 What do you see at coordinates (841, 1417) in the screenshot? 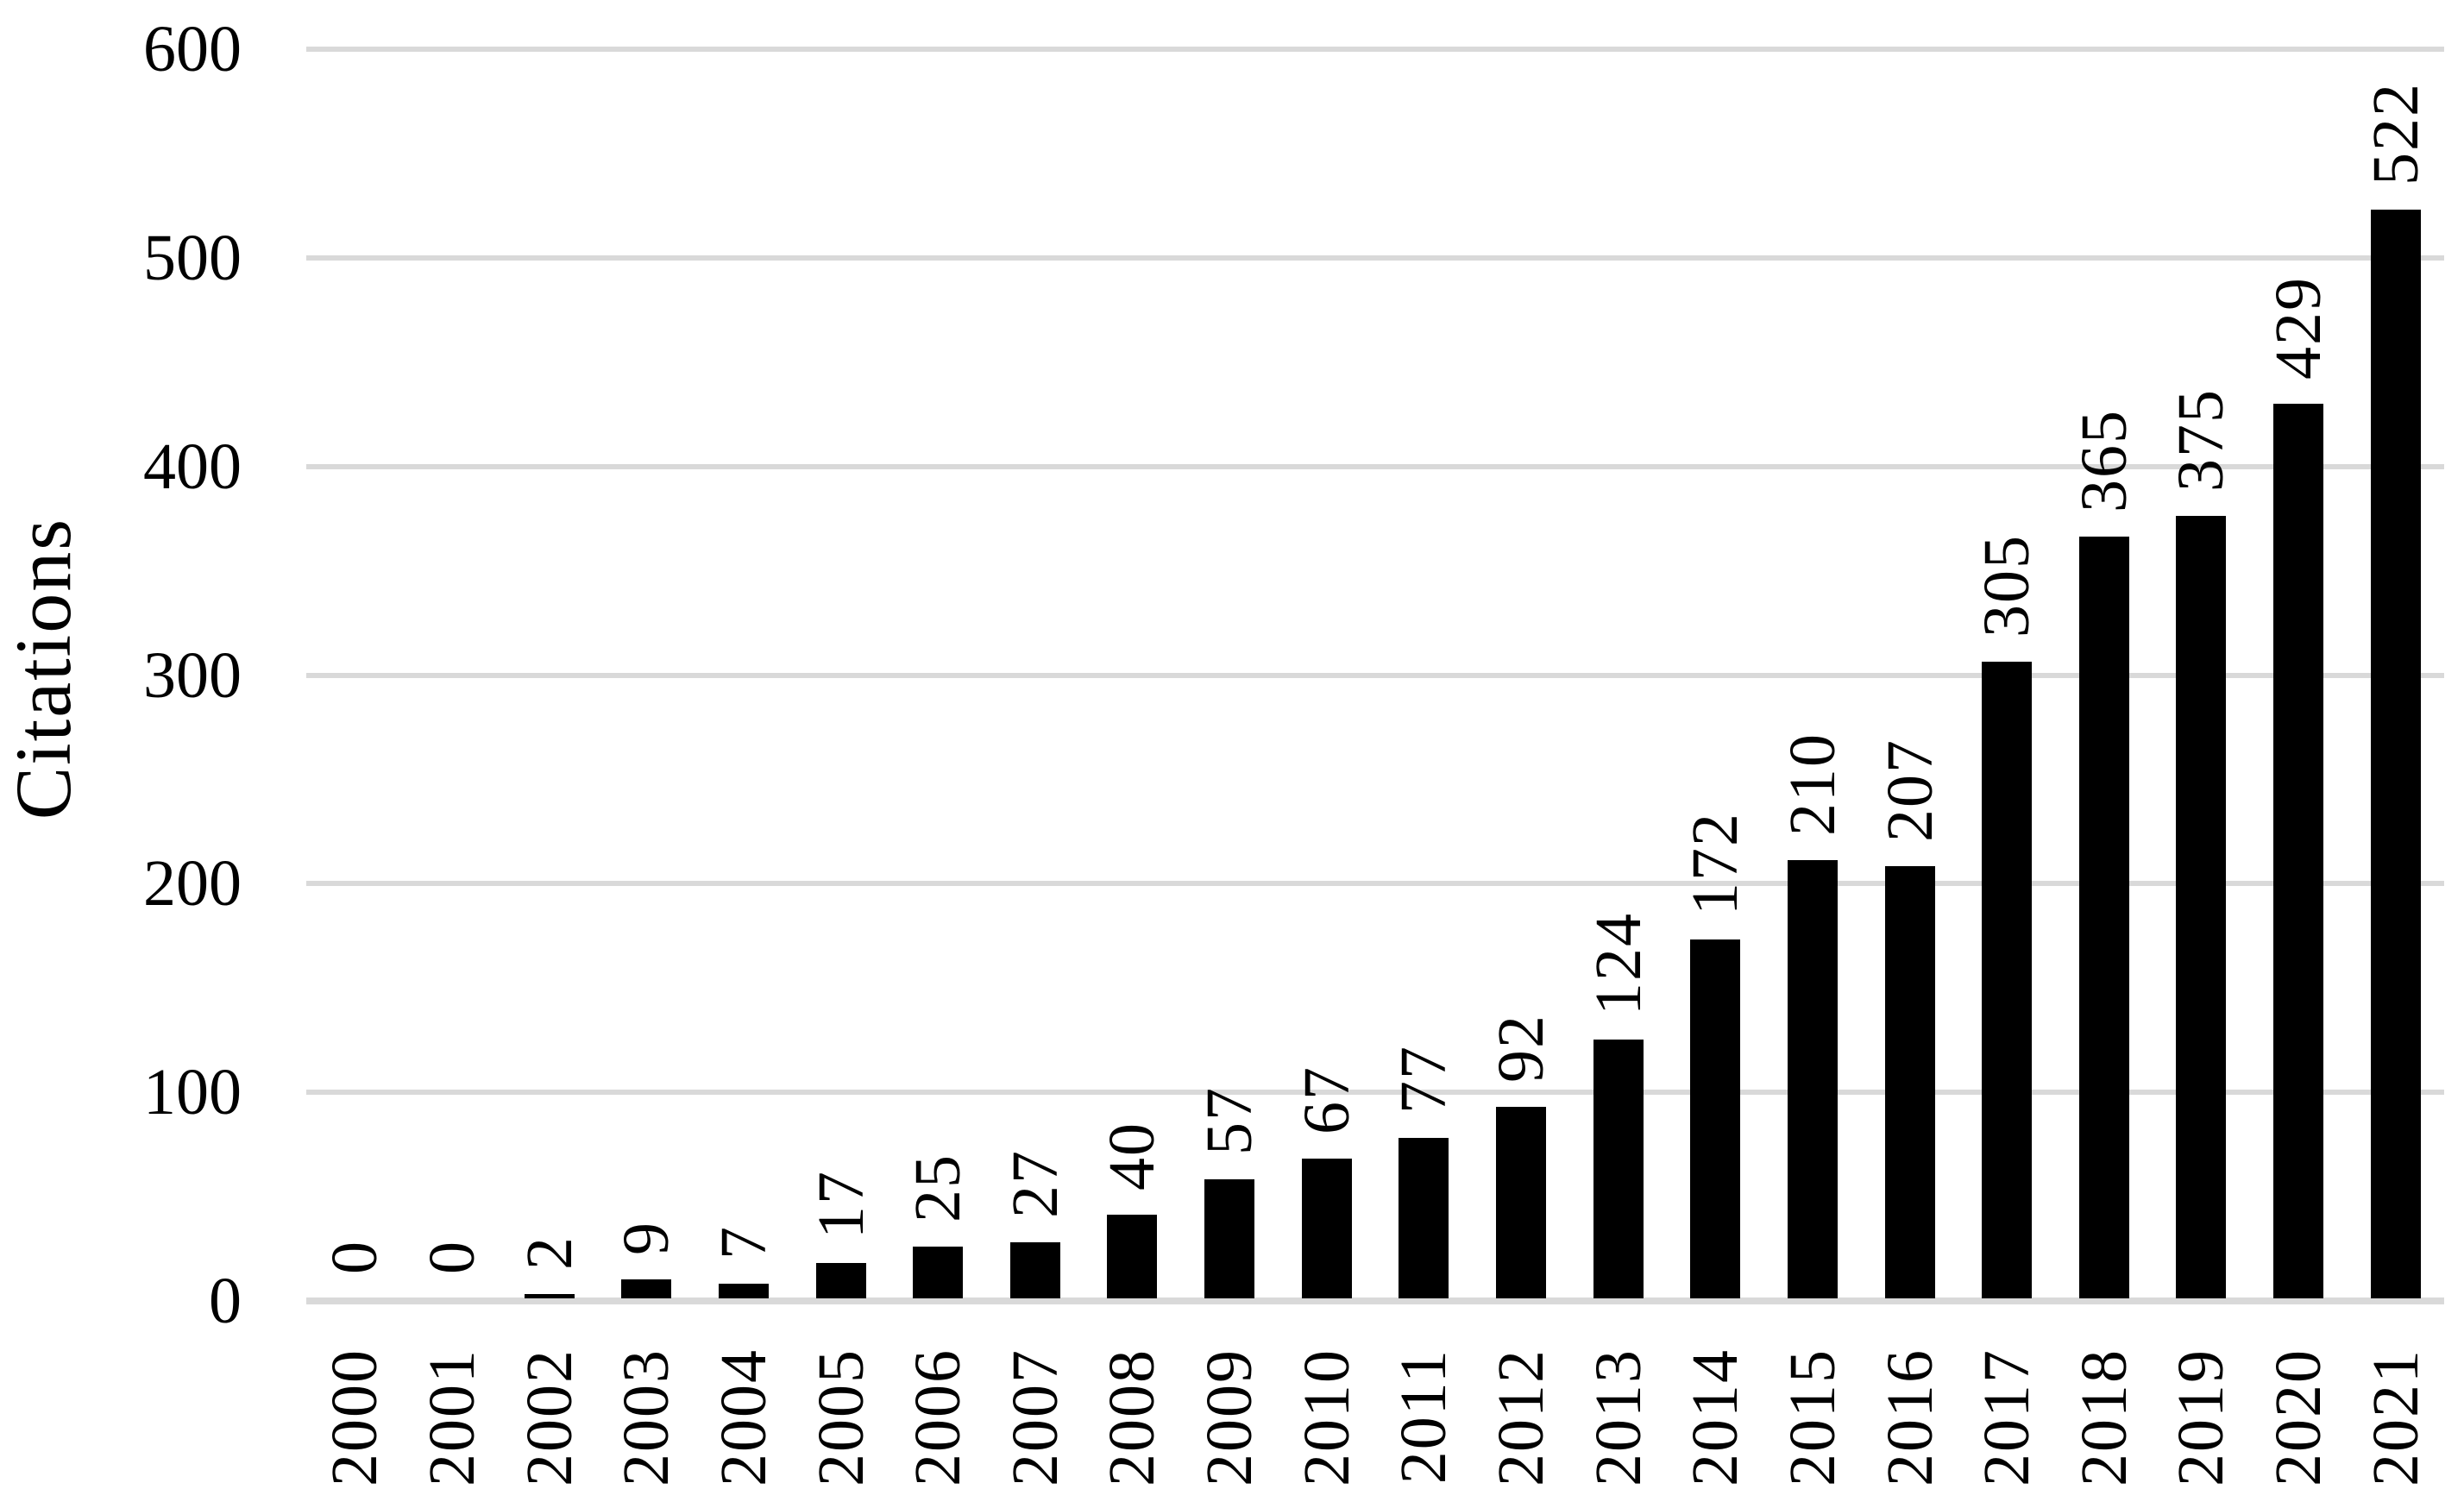
I see `x-tick-label-2005: 2005` at bounding box center [841, 1417].